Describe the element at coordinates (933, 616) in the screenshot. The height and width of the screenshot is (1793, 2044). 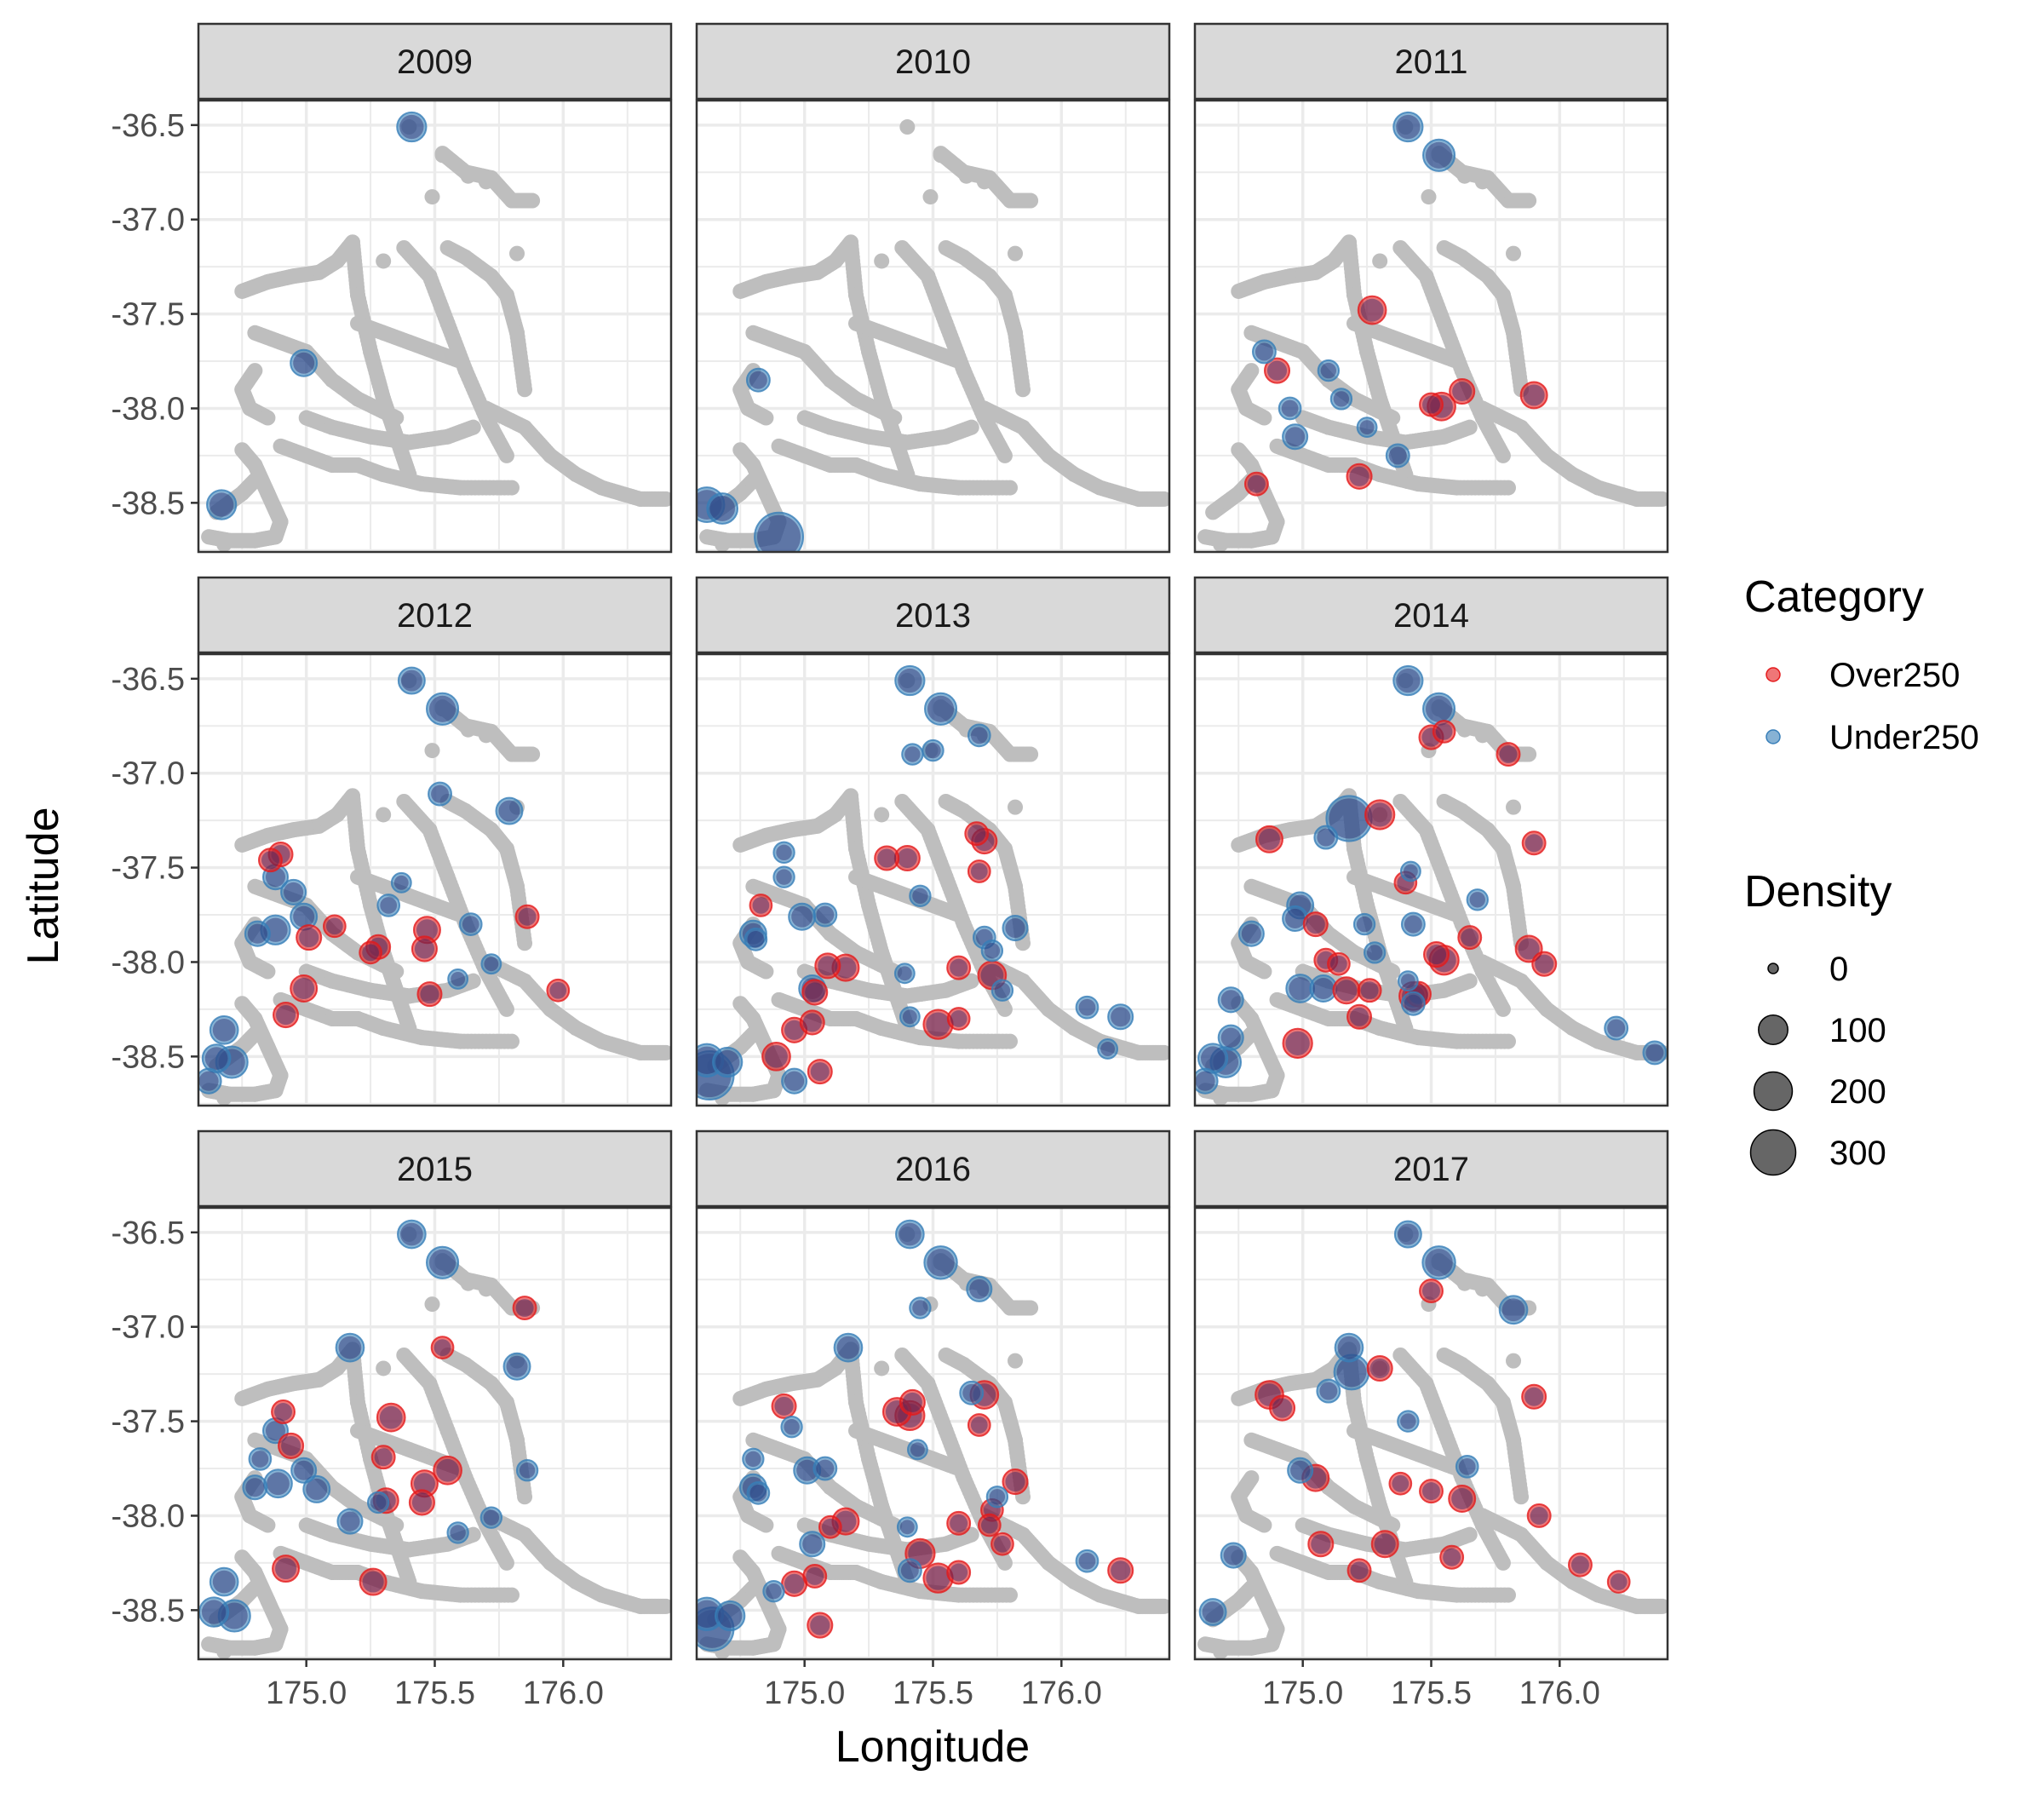
I see `facet-strip-label: 2013` at that location.